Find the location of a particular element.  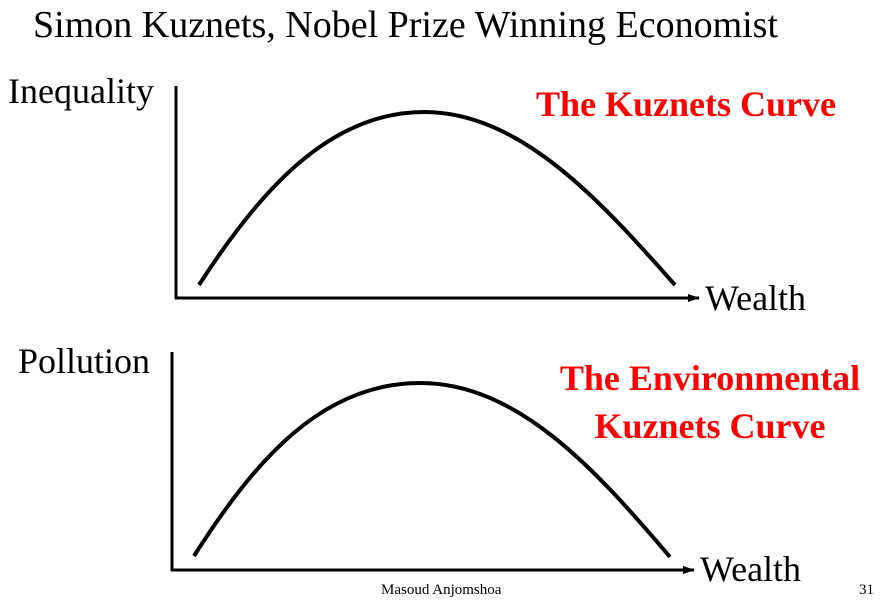

environmental-kuznets-curve-label-line-1: The Environmental is located at coordinates (710, 378).